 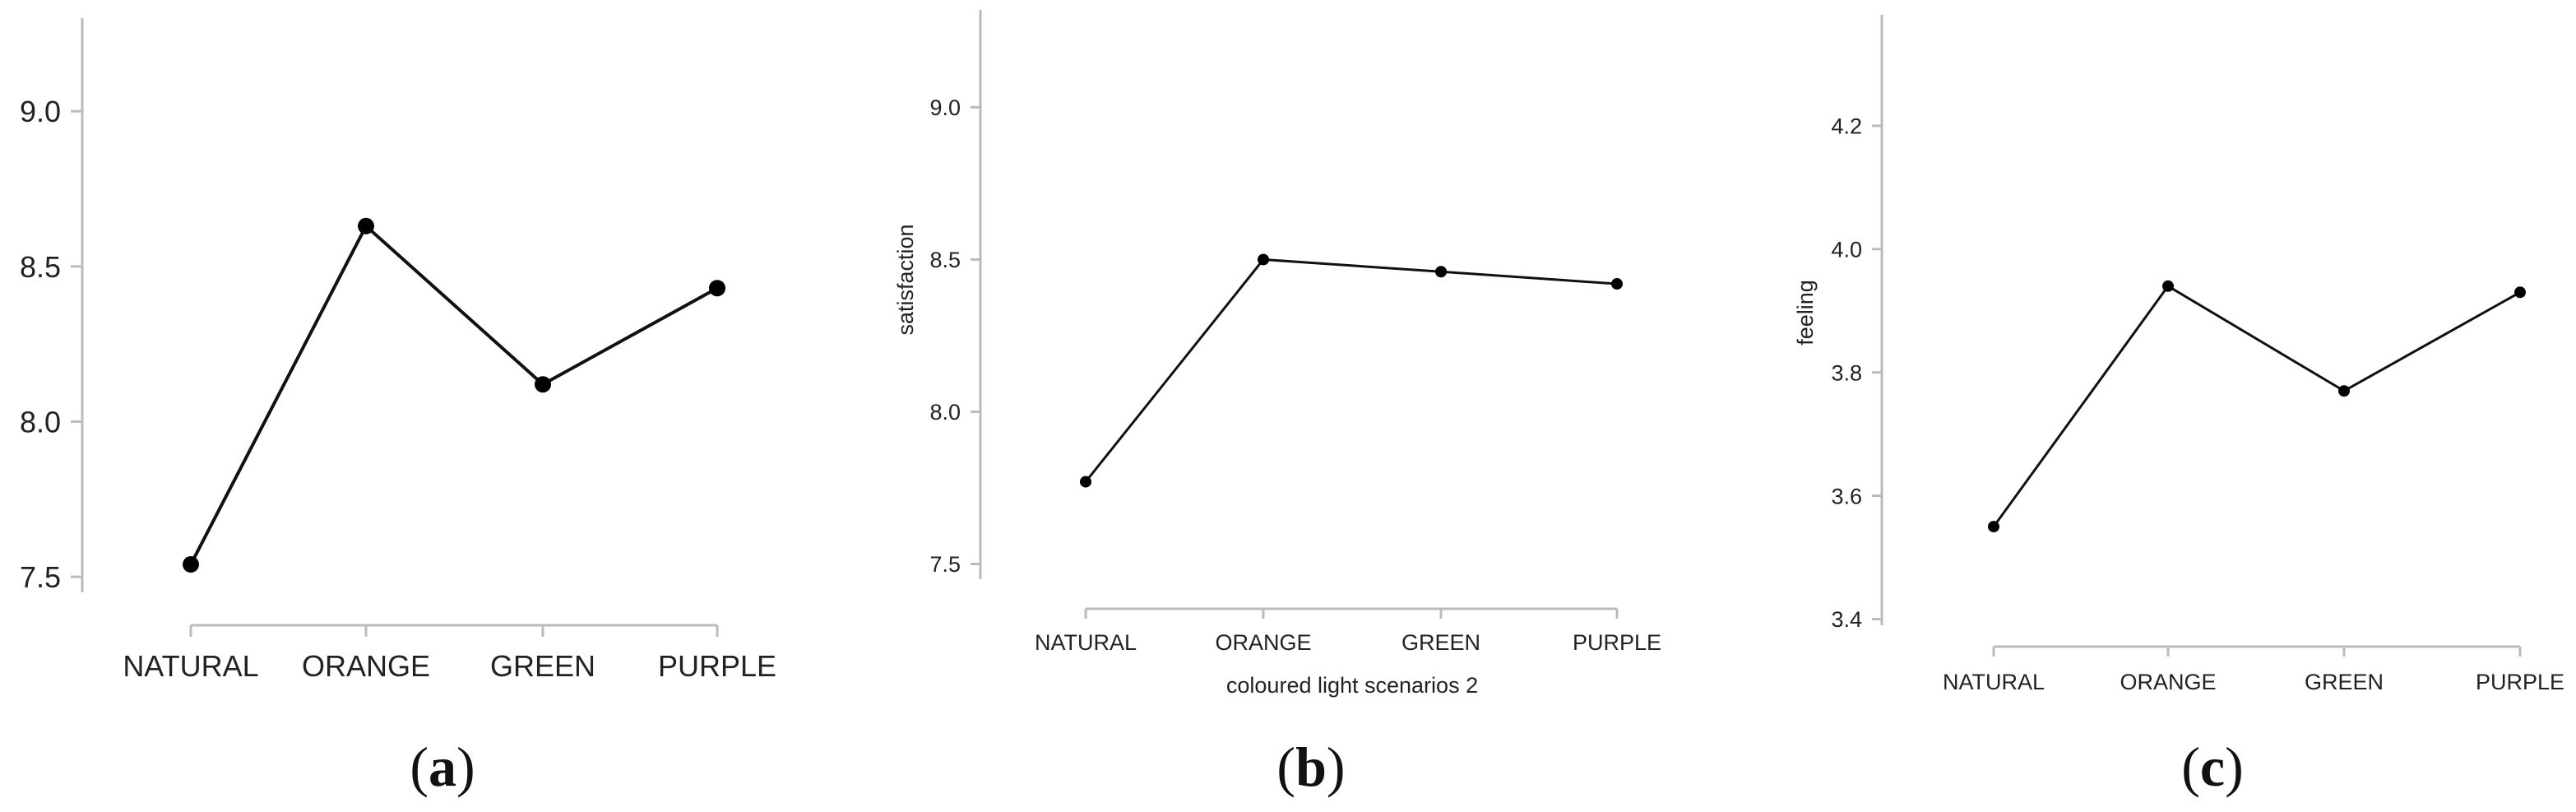 What do you see at coordinates (41, 267) in the screenshot?
I see `panel-a-ytick-label: 8.5` at bounding box center [41, 267].